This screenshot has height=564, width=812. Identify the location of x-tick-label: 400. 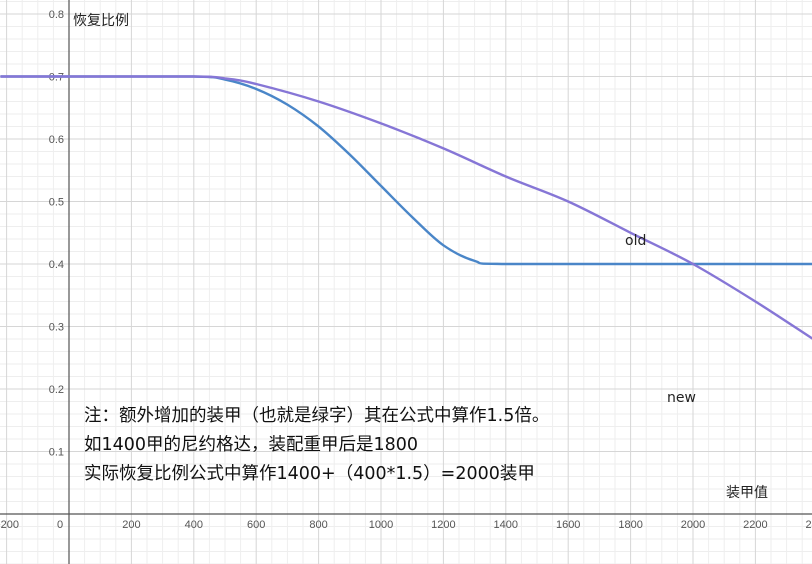
(194, 525).